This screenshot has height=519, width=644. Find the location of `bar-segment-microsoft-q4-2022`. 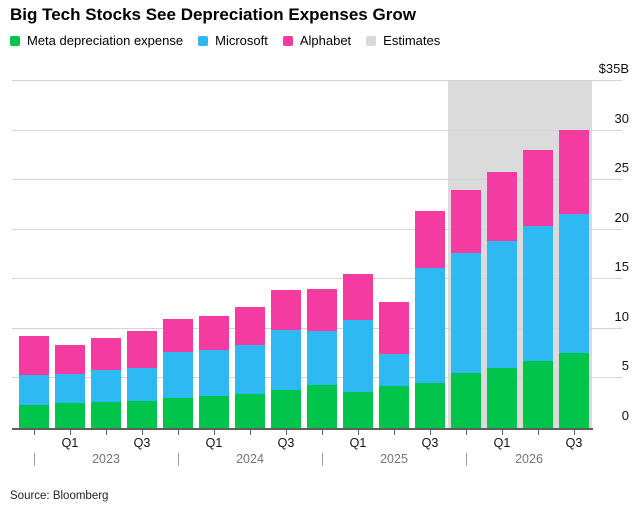

bar-segment-microsoft-q4-2022 is located at coordinates (34, 390).